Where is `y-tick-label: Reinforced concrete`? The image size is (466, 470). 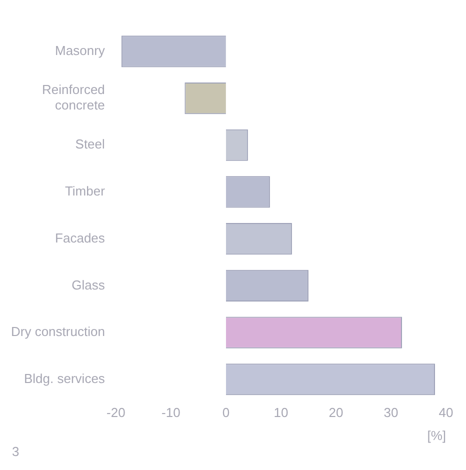
y-tick-label: Reinforced concrete is located at coordinates (73, 97).